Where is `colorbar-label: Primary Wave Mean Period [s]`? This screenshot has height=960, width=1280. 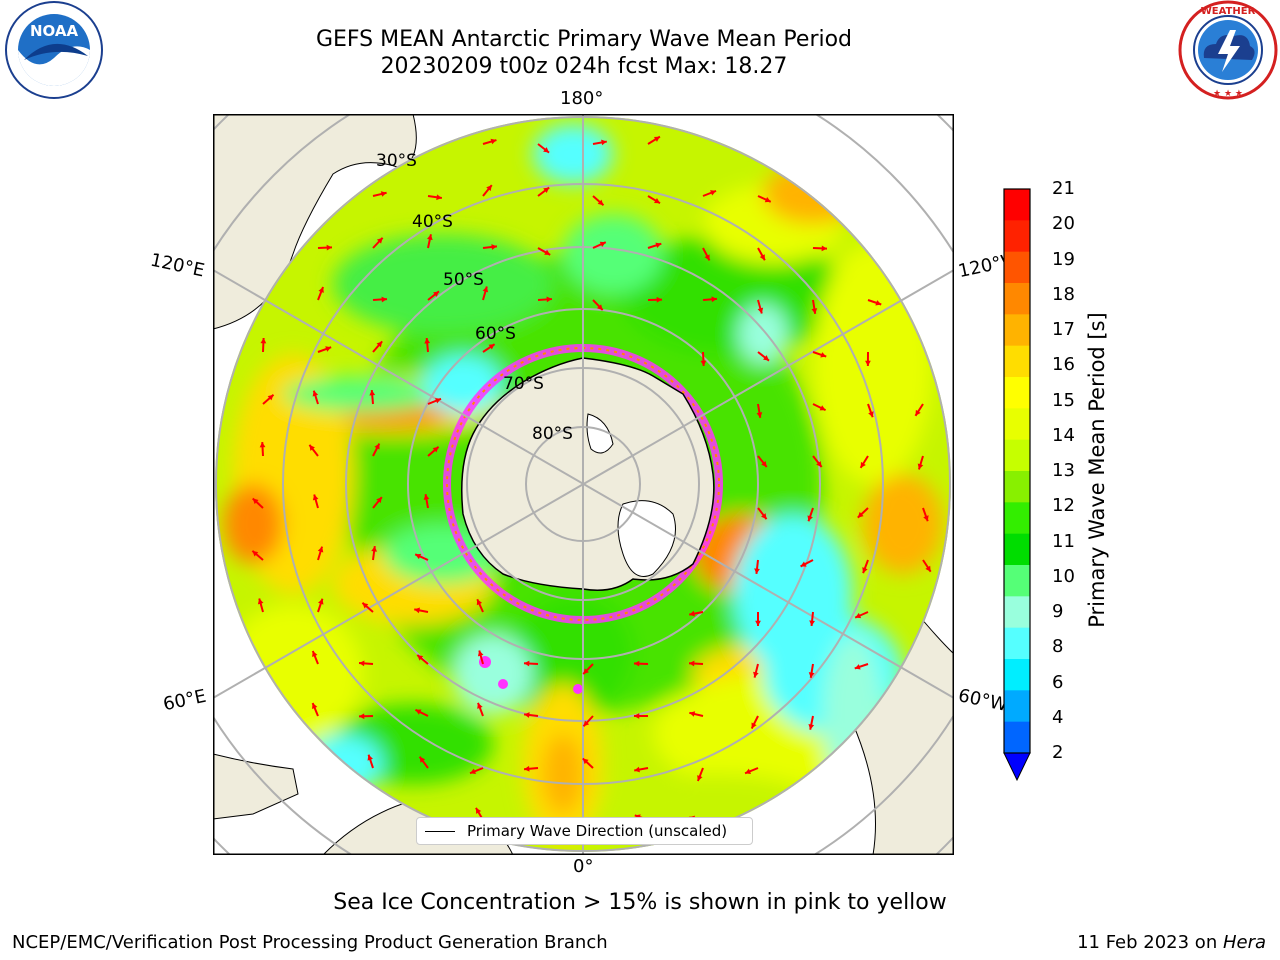 colorbar-label: Primary Wave Mean Period [s] is located at coordinates (1097, 470).